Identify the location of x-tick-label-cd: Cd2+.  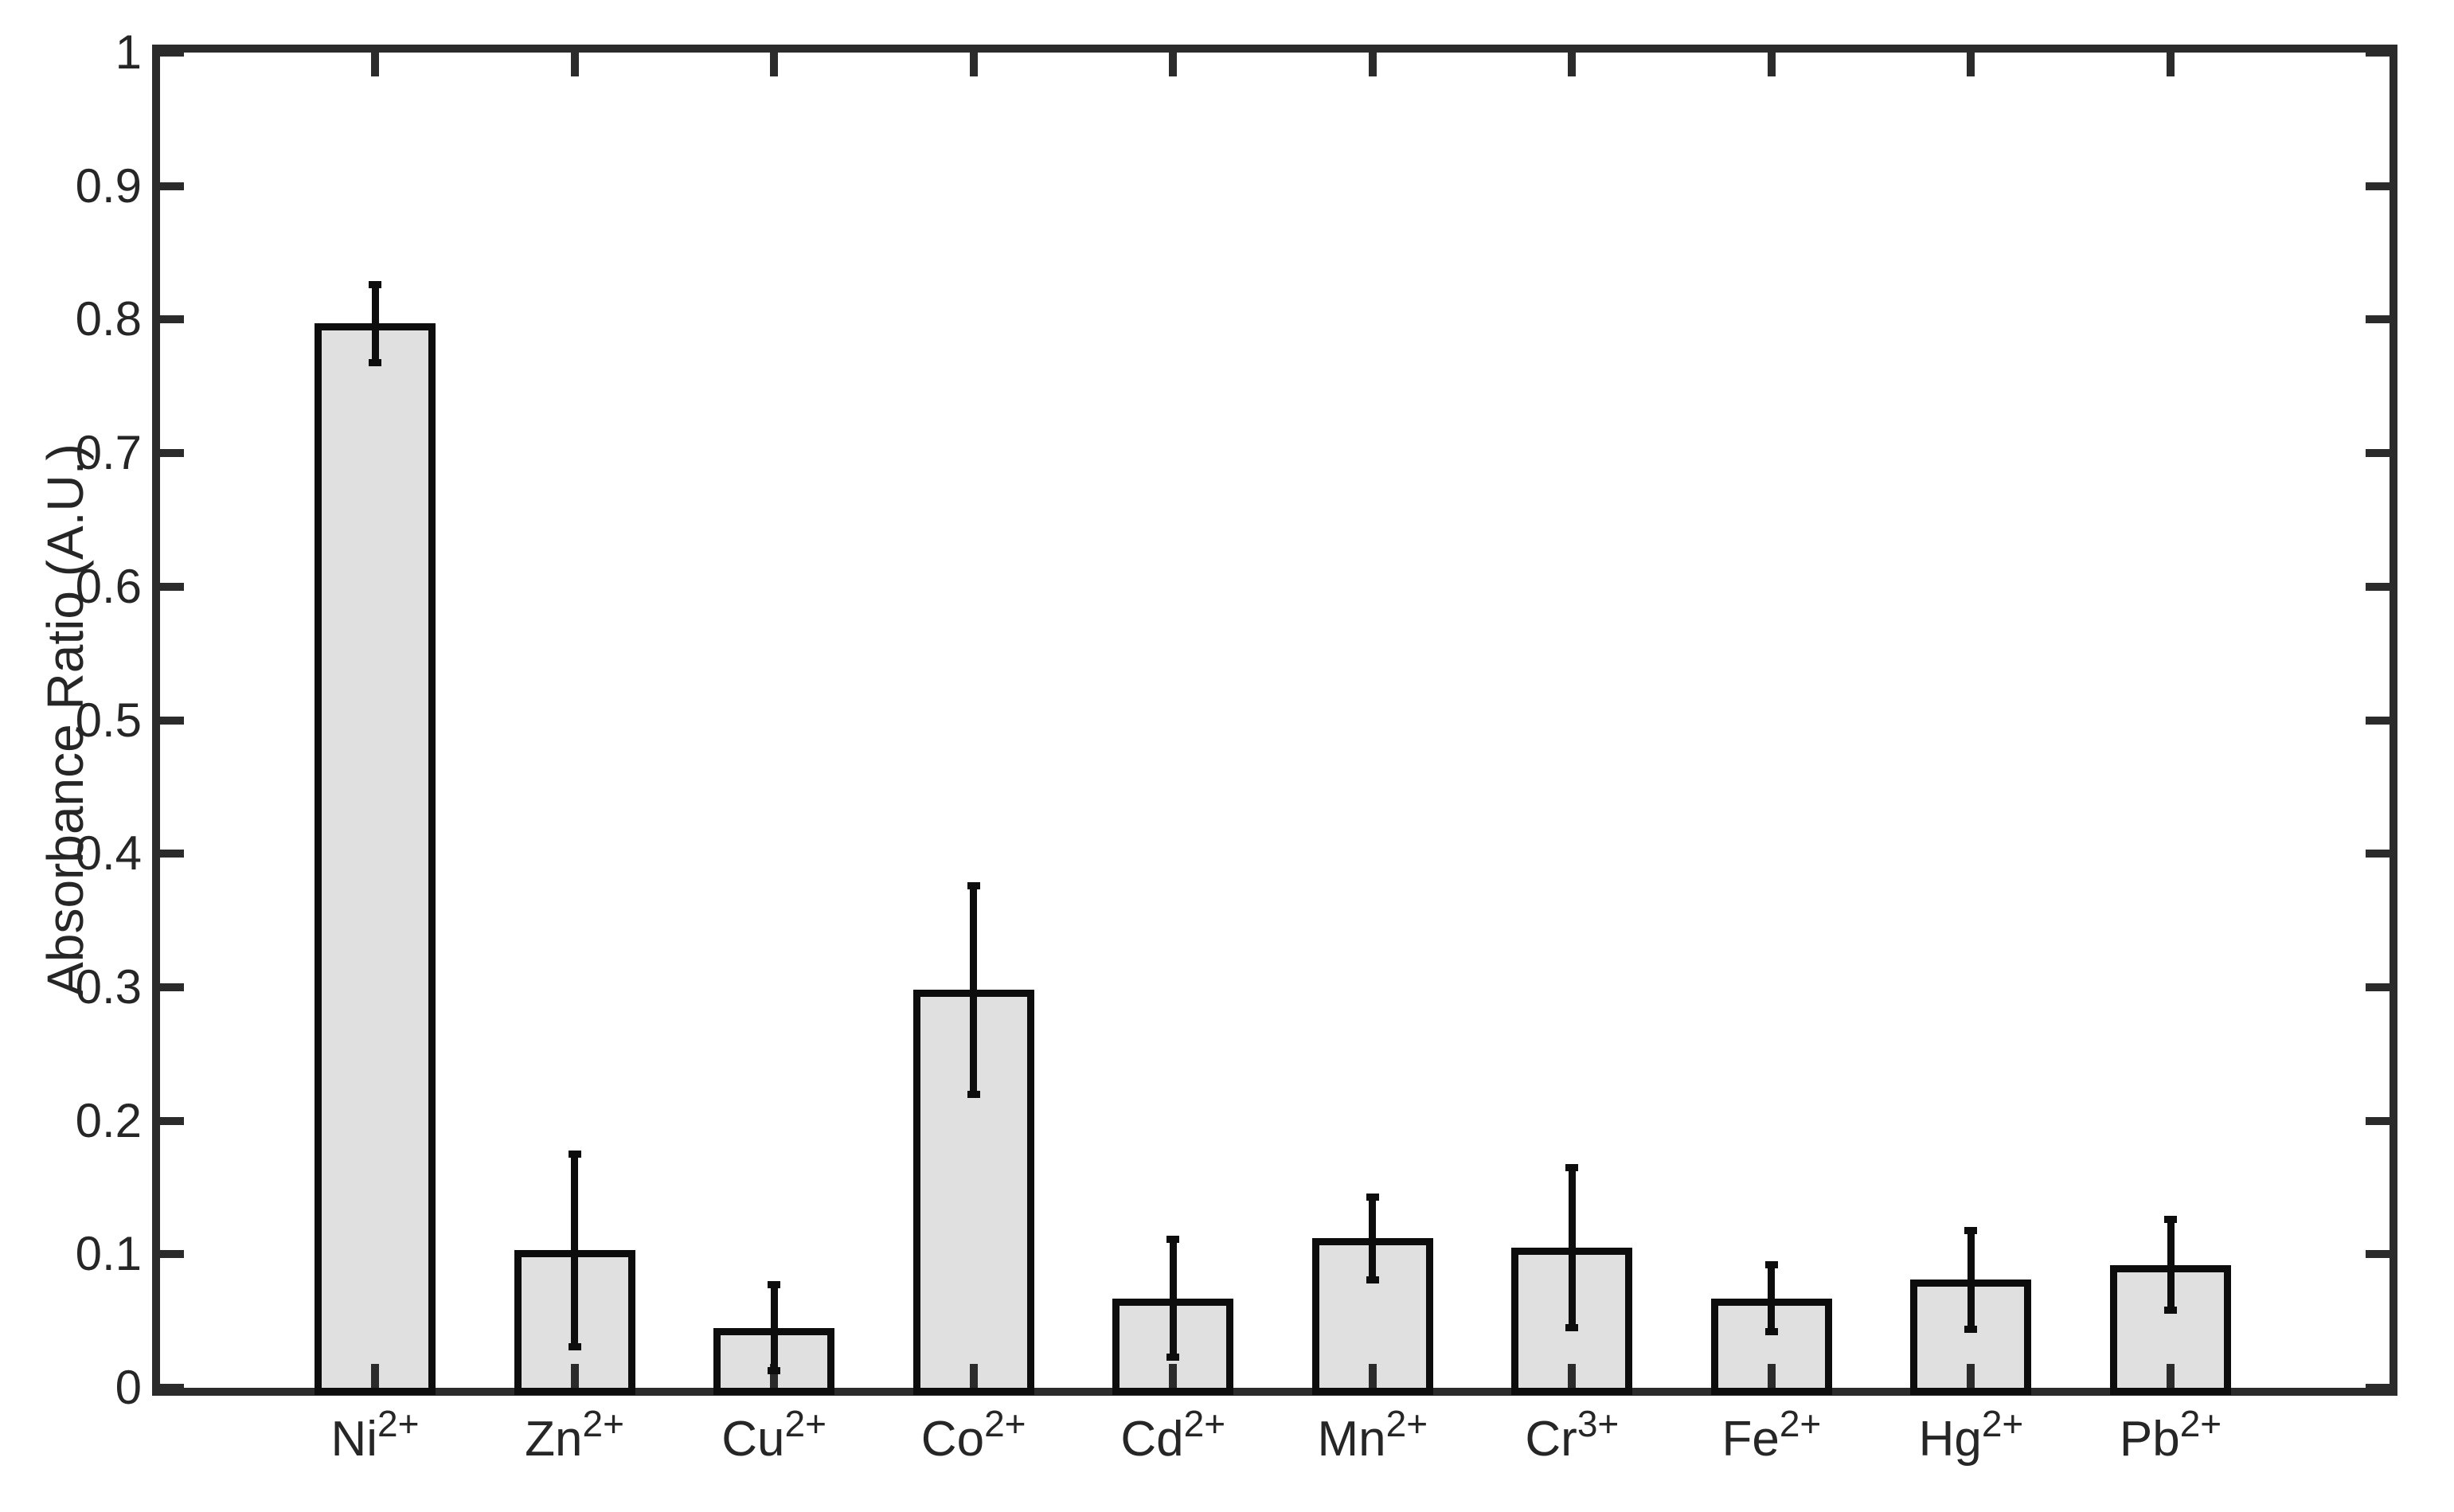
(1172, 1437).